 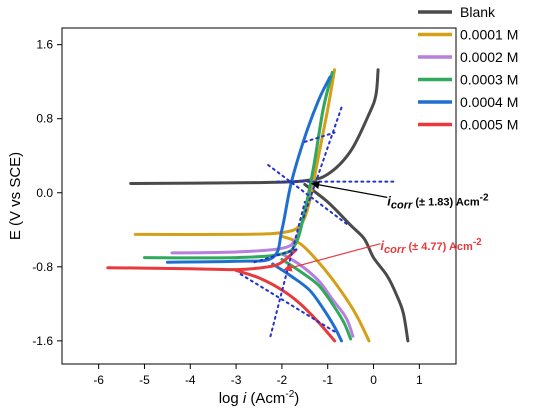 What do you see at coordinates (98, 380) in the screenshot?
I see `x-tick-label: -6` at bounding box center [98, 380].